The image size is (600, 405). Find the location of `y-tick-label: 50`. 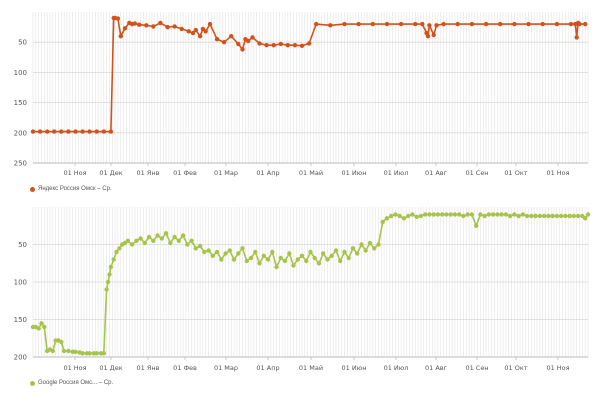

y-tick-label: 50 is located at coordinates (22, 43).